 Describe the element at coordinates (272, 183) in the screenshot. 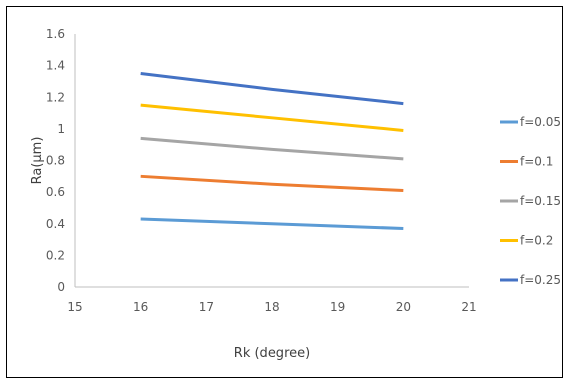

I see `series-line-f=0.1` at that location.